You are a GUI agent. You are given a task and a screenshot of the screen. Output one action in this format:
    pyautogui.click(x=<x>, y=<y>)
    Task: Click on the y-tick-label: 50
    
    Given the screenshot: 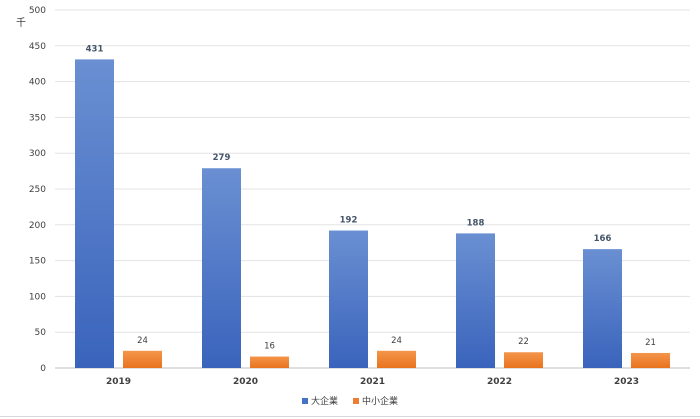 What is the action you would take?
    pyautogui.click(x=41, y=333)
    